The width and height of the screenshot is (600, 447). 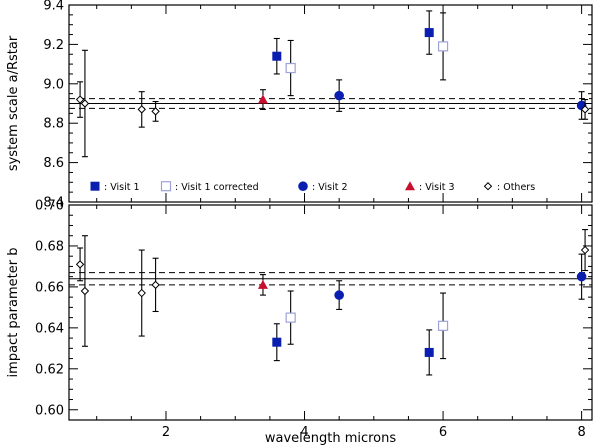 What do you see at coordinates (516, 187) in the screenshot?
I see `legend-label: : Others` at bounding box center [516, 187].